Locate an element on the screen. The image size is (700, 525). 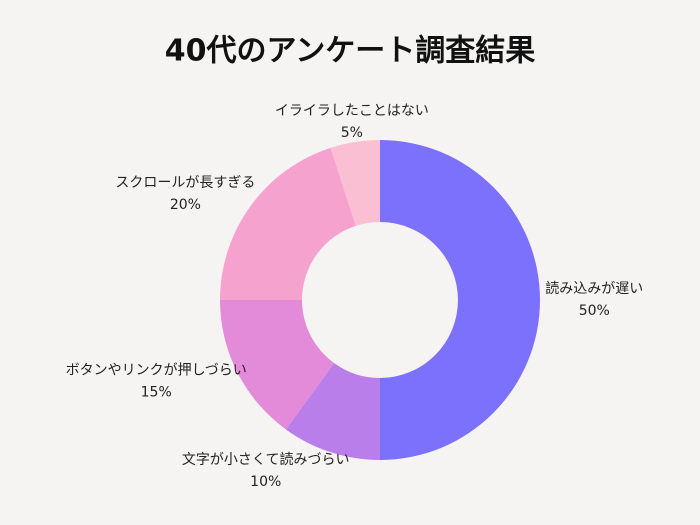
slice-label: イライラしたことはない is located at coordinates (352, 111).